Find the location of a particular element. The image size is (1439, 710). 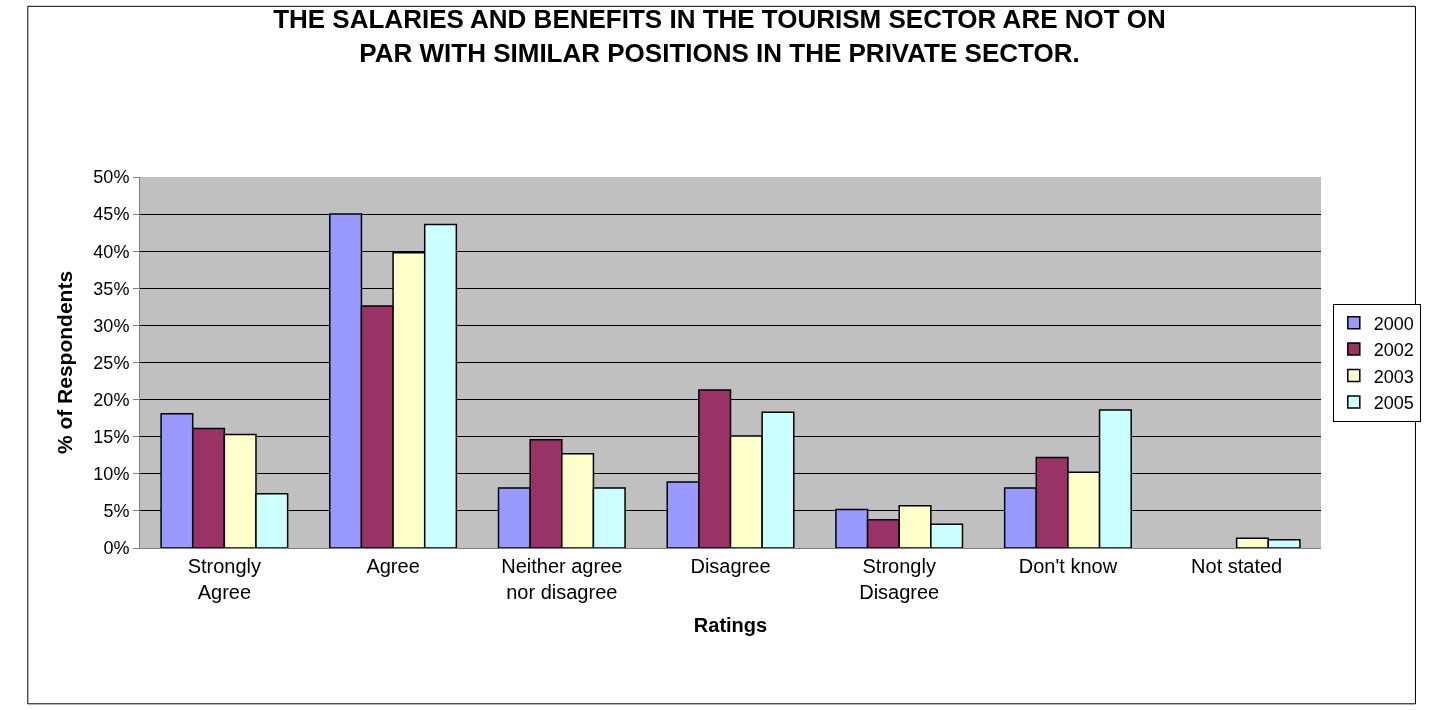

y-tick-label: 0% is located at coordinates (116, 548).